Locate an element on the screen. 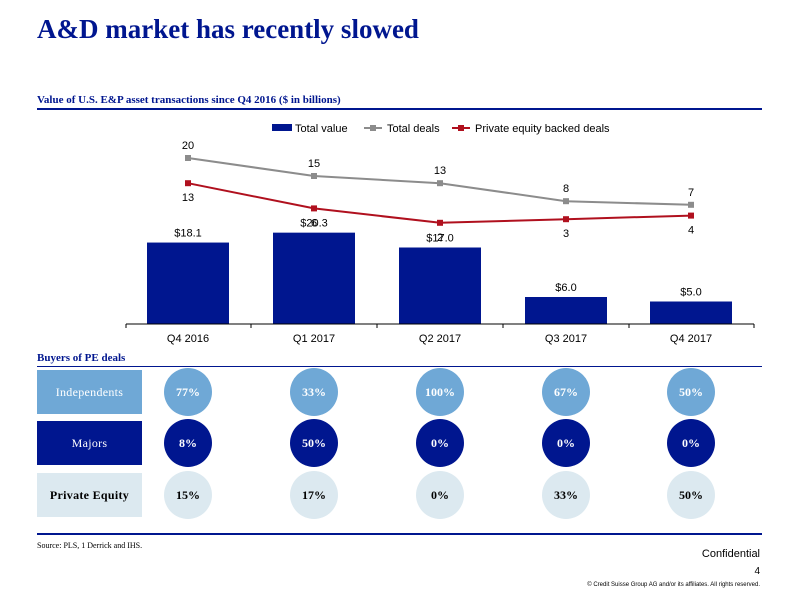 This screenshot has width=800, height=600. line-1-label-2: 15 is located at coordinates (314, 164).